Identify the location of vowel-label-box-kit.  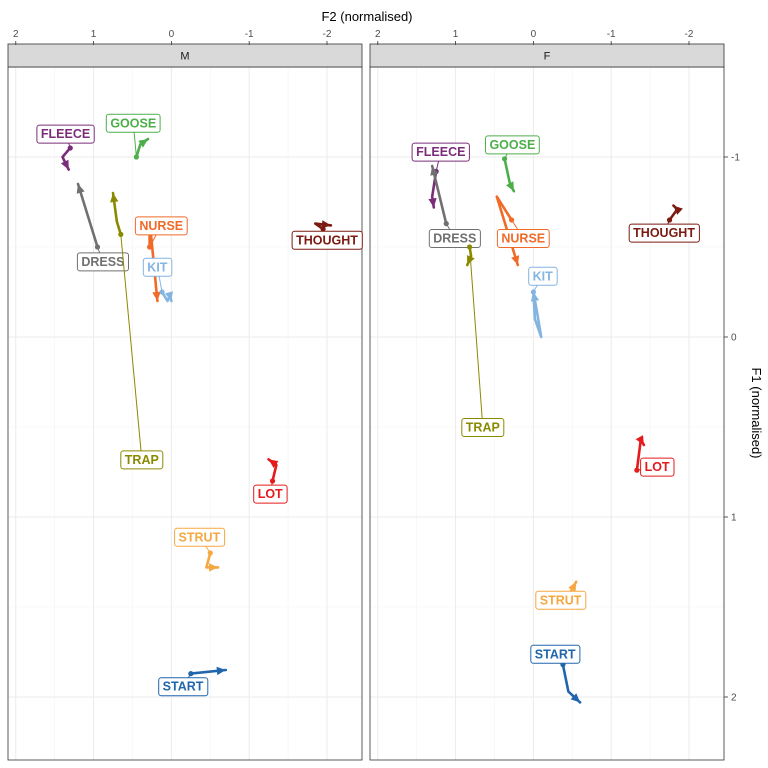
(543, 276).